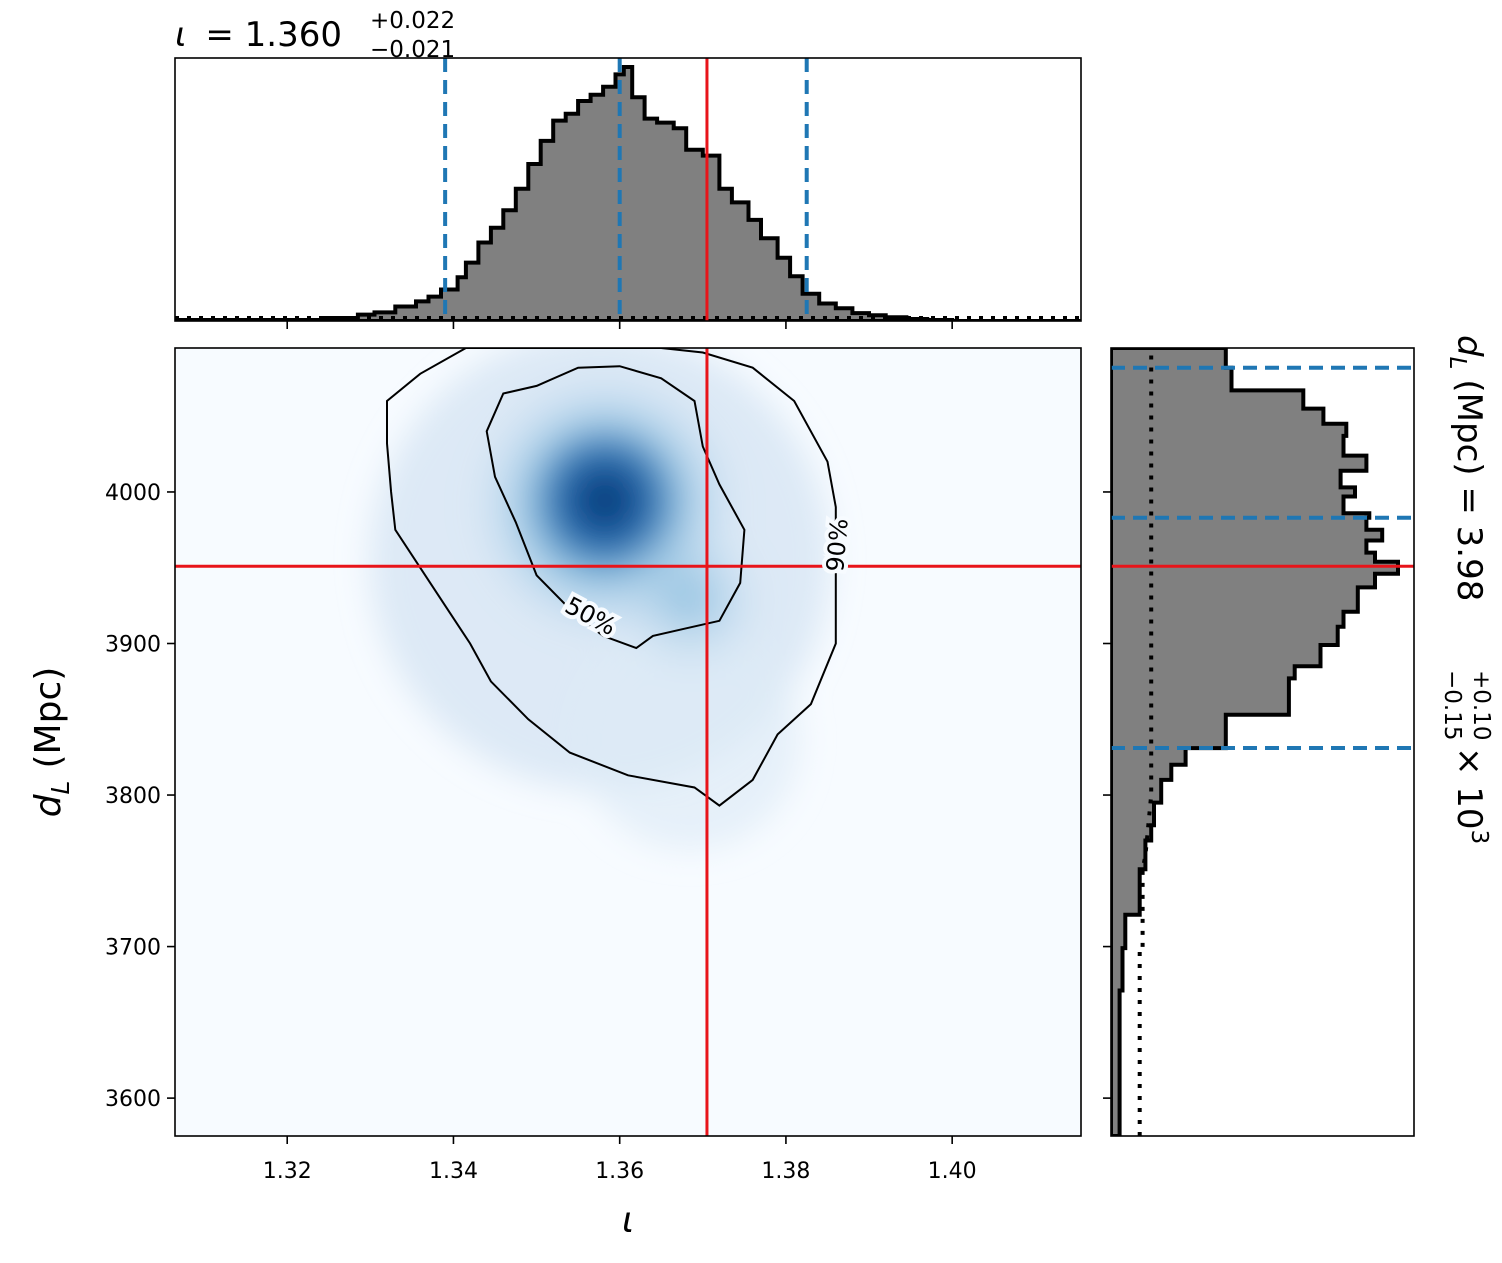  Describe the element at coordinates (1479, 837) in the screenshot. I see `right-title-exp: 3` at that location.